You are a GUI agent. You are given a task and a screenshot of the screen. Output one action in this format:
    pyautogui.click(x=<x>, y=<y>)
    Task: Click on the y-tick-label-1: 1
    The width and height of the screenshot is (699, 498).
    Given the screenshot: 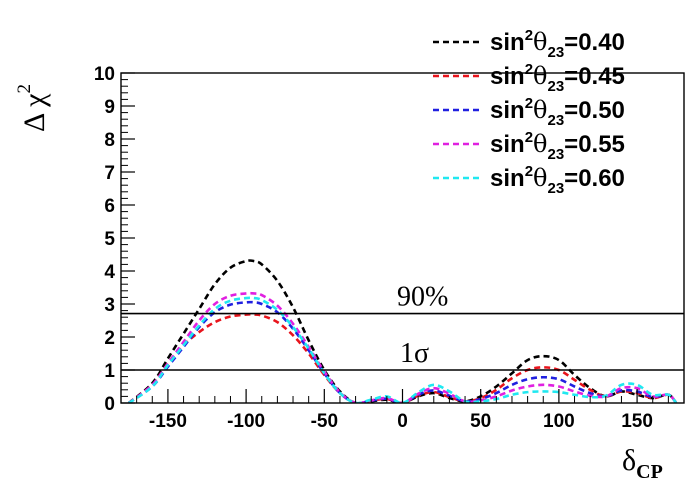 What is the action you would take?
    pyautogui.click(x=109, y=371)
    